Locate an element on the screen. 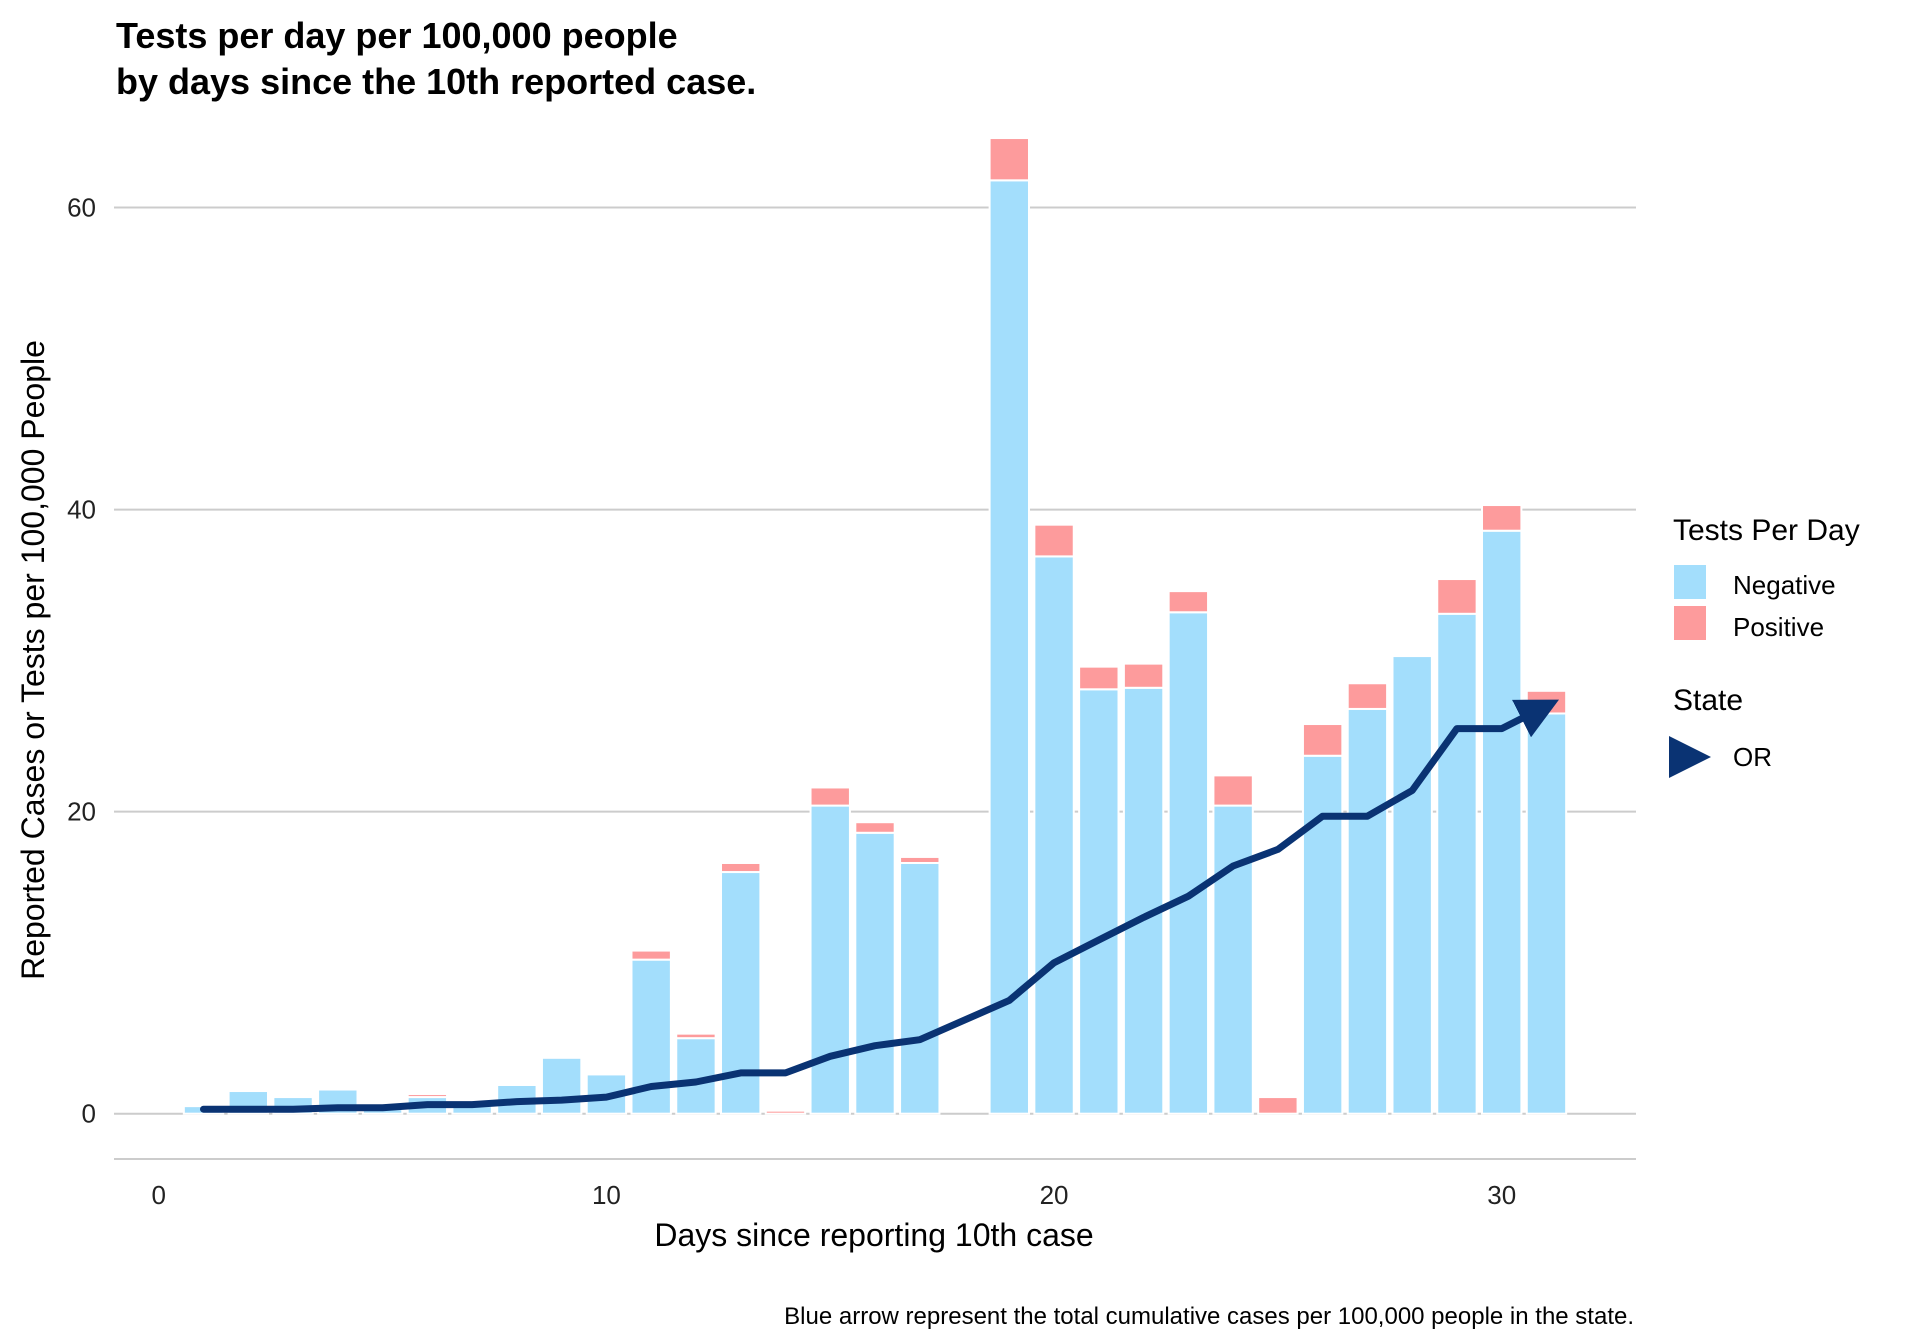 The height and width of the screenshot is (1344, 1920). legend-label-positive: Positive is located at coordinates (1778, 627).